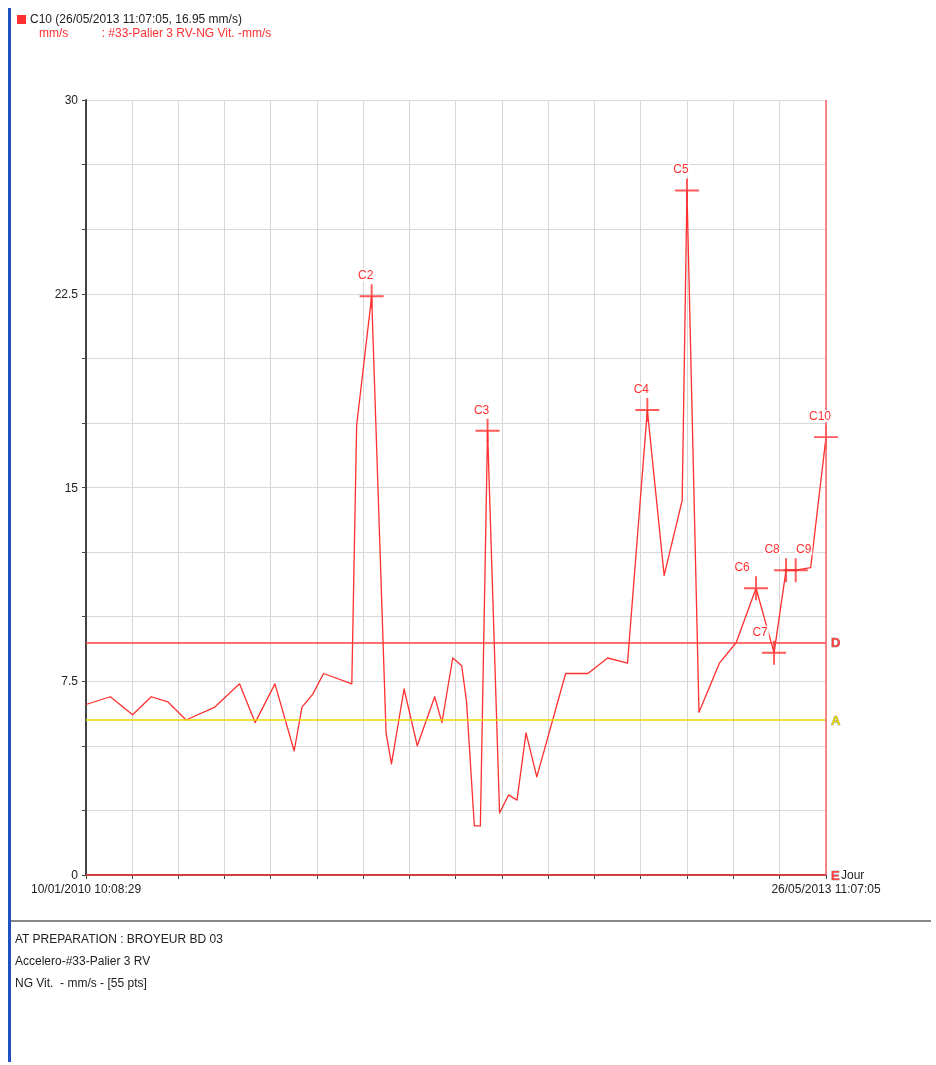 The height and width of the screenshot is (1065, 936). I want to click on annotation: C3, so click(481, 409).